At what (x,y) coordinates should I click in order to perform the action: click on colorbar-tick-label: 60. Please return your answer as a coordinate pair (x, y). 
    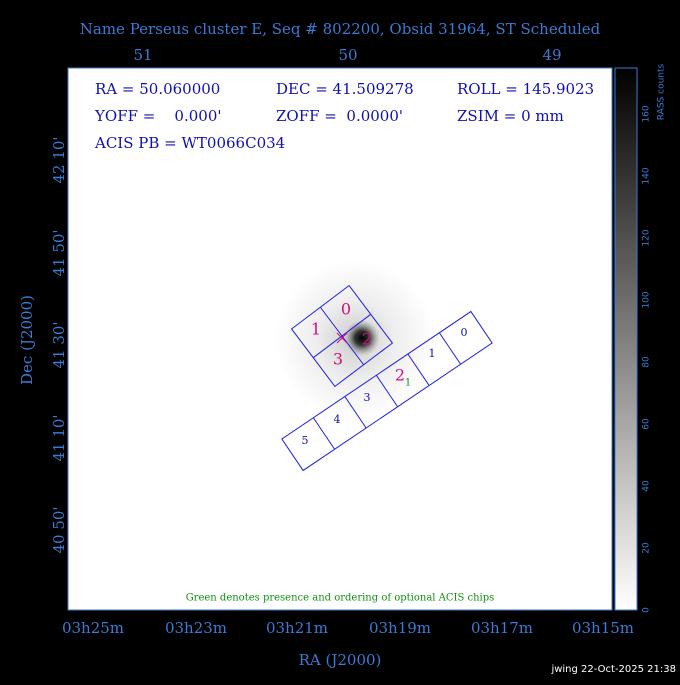
    Looking at the image, I should click on (647, 424).